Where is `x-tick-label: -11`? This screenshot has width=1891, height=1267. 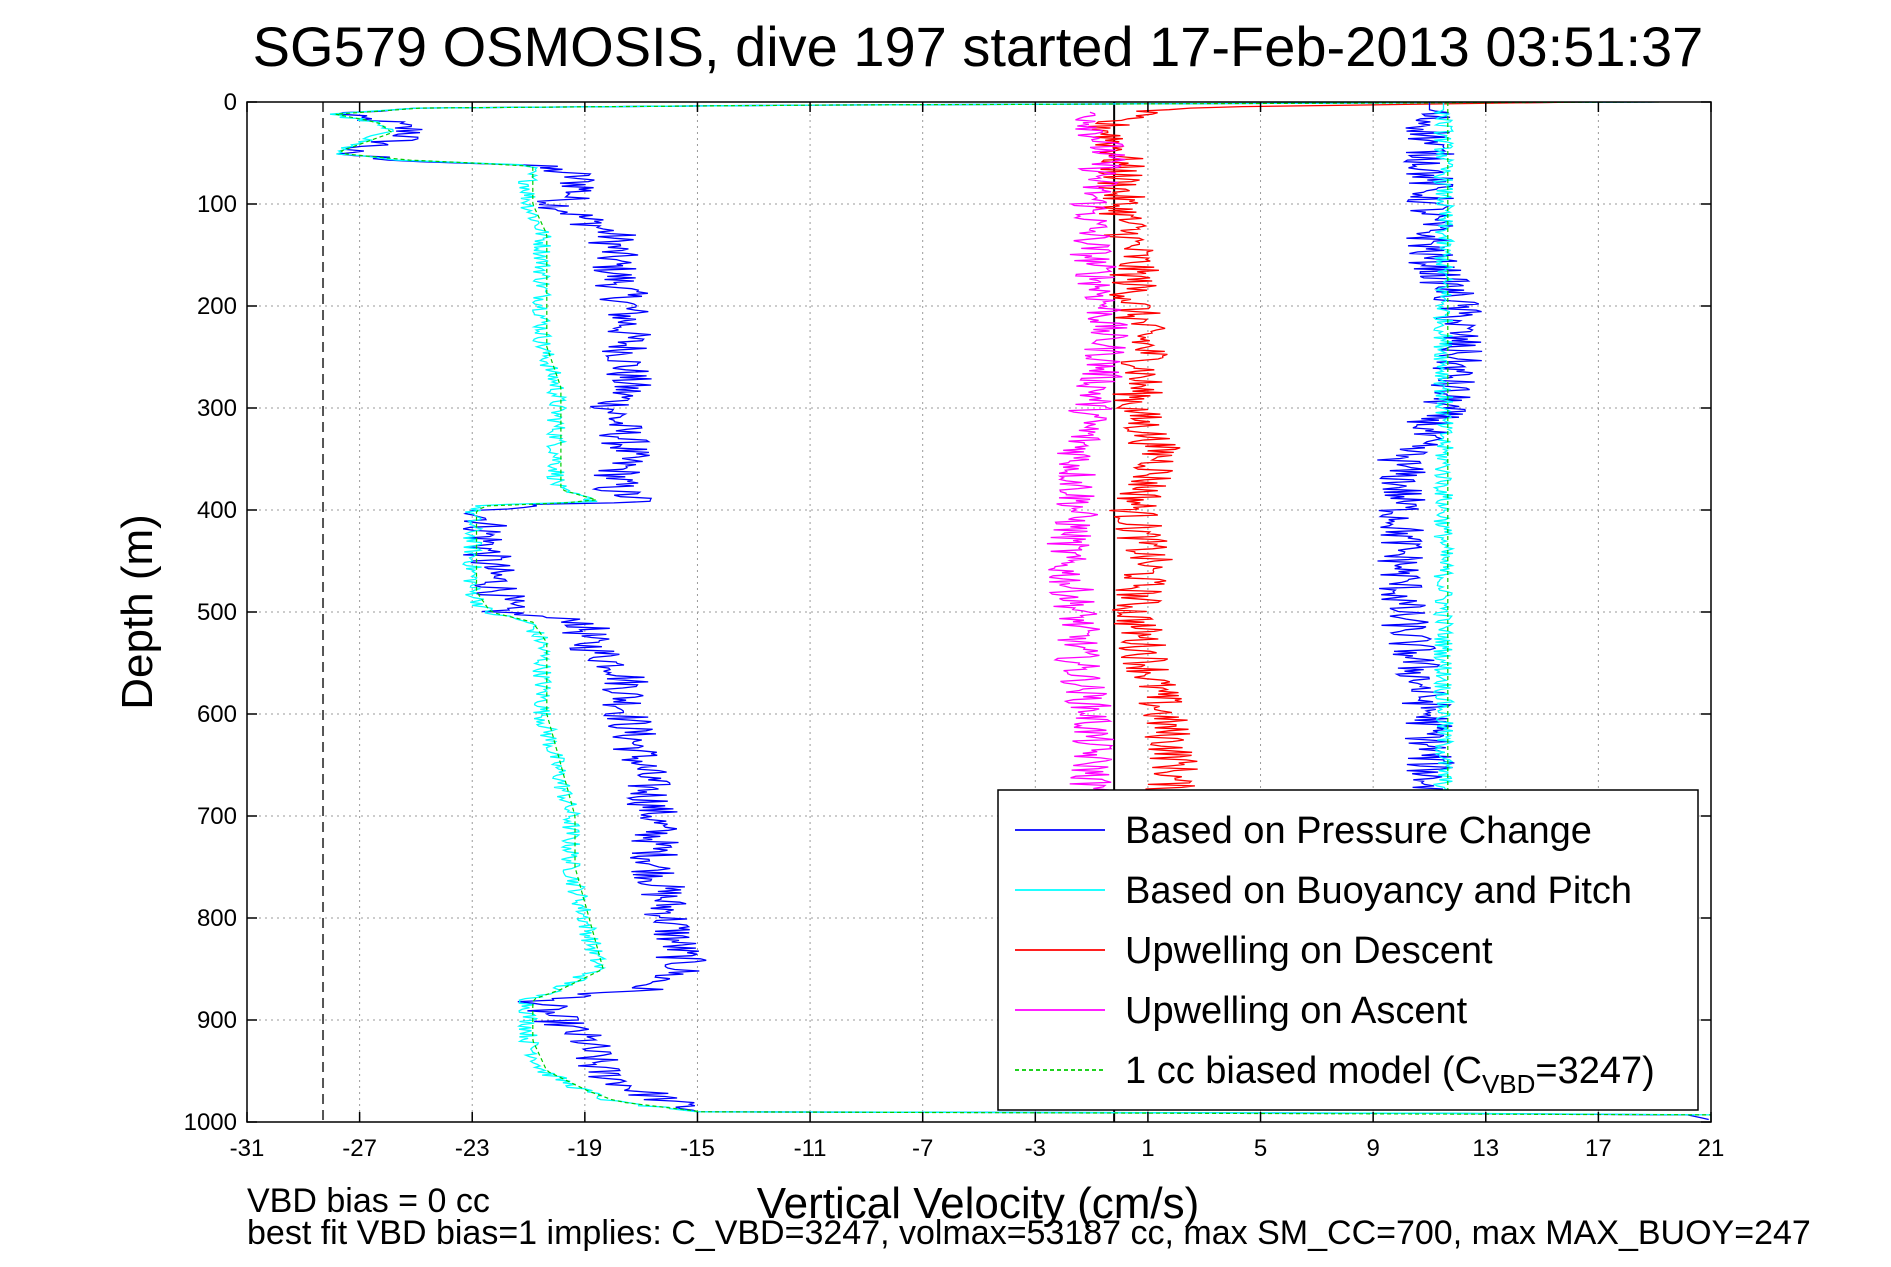
x-tick-label: -11 is located at coordinates (810, 1148).